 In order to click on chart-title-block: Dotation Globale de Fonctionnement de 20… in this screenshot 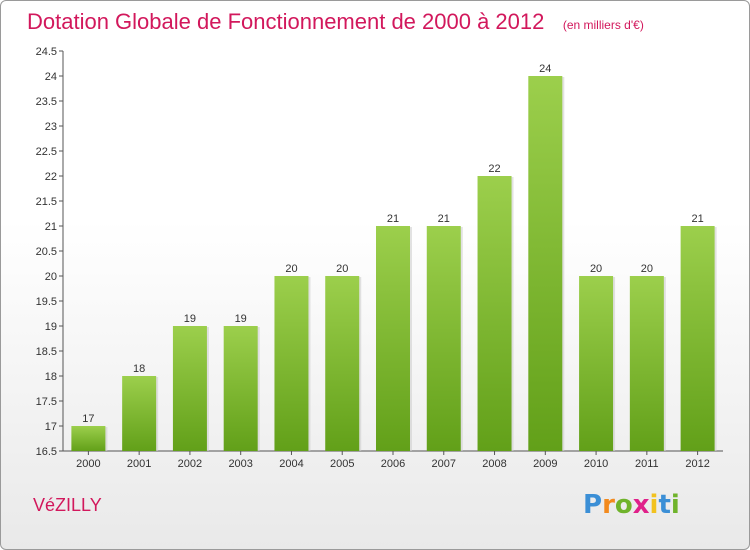, I will do `click(335, 22)`.